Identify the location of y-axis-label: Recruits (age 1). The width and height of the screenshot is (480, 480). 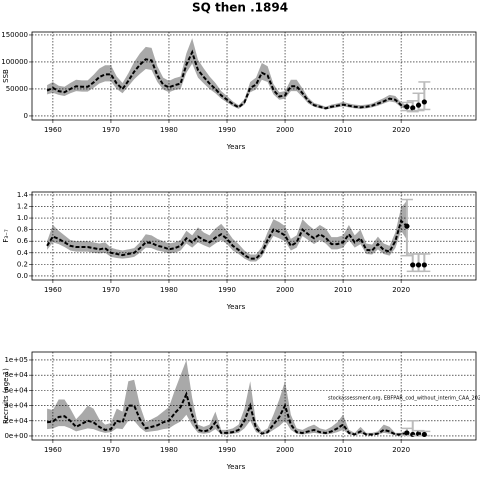
(6, 396).